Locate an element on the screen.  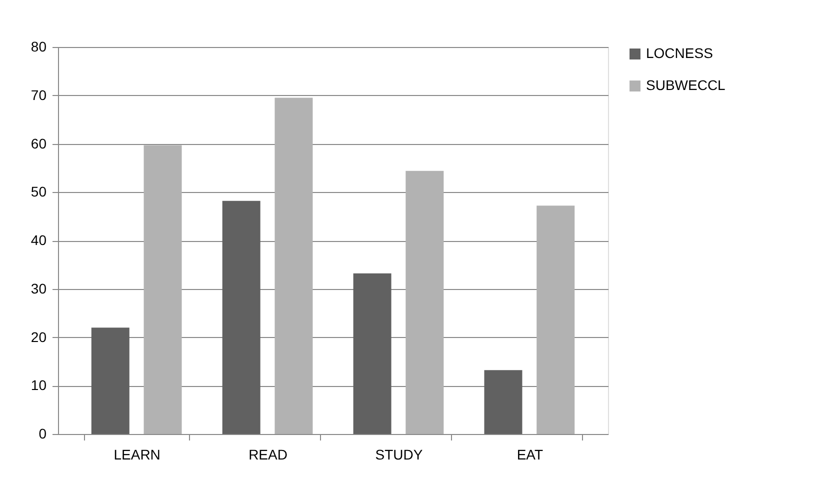
y-tick-label: 20 is located at coordinates (38, 336).